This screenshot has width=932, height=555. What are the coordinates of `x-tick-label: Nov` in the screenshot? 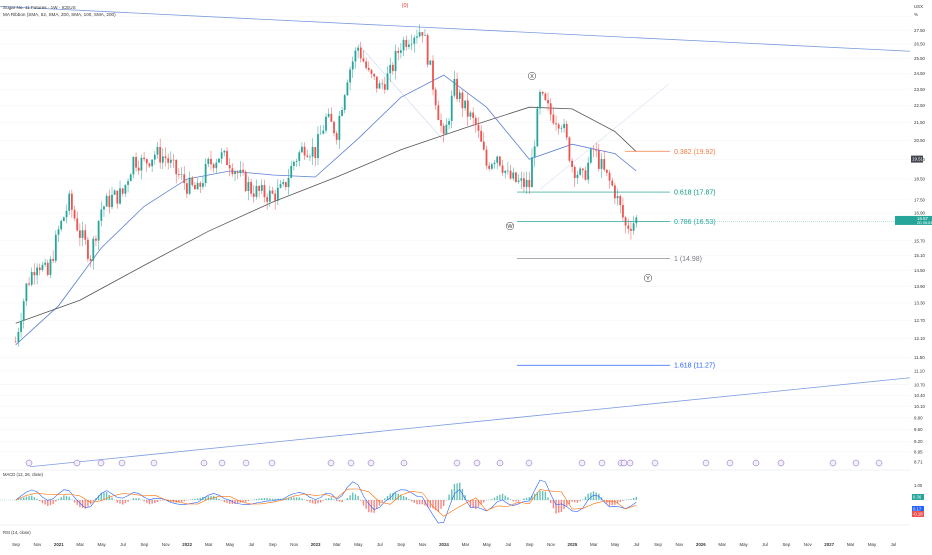 It's located at (166, 544).